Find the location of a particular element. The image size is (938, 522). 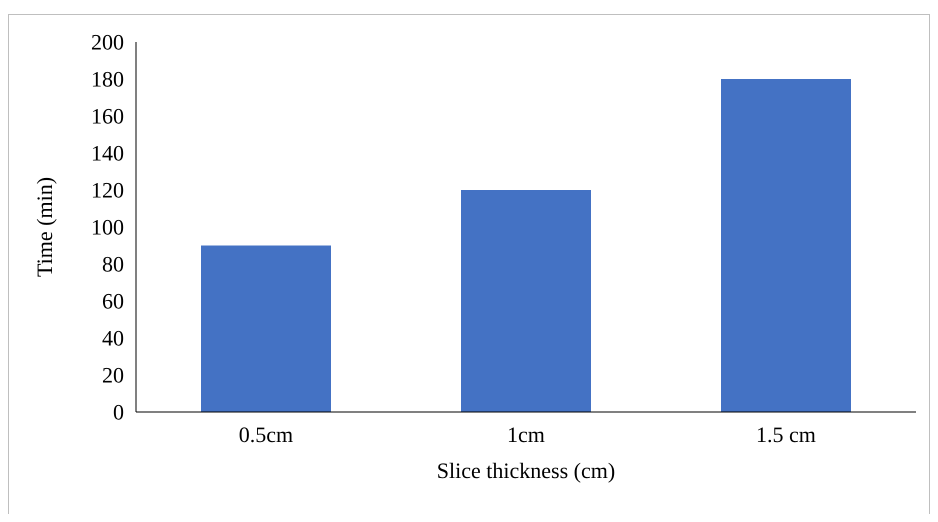

y-tick-label: 60 is located at coordinates (113, 301).